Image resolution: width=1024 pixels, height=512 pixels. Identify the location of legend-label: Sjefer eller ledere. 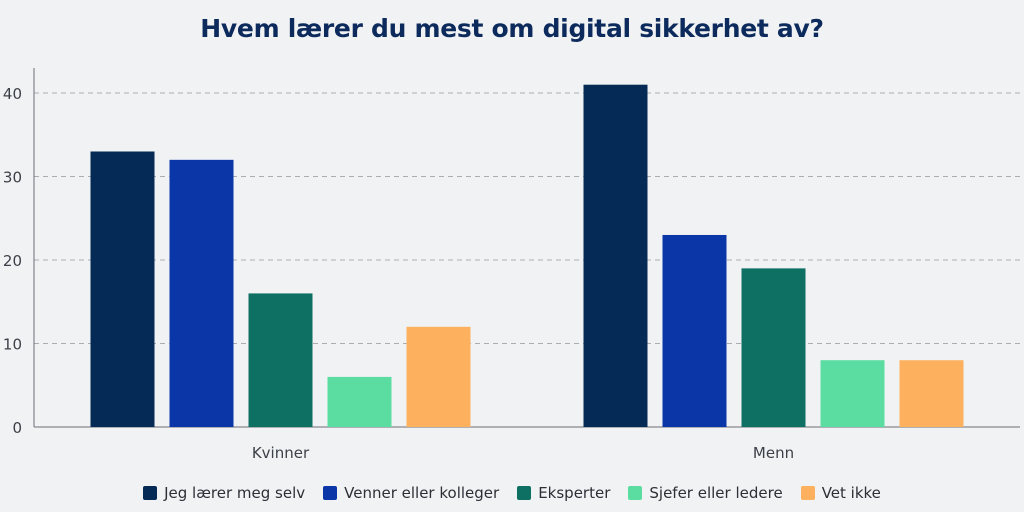
(716, 493).